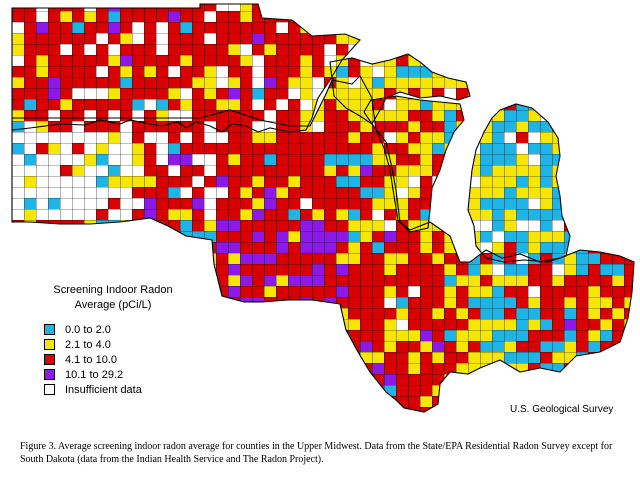 This screenshot has height=480, width=640. Describe the element at coordinates (49, 389) in the screenshot. I see `legend-swatch-insufficient` at that location.